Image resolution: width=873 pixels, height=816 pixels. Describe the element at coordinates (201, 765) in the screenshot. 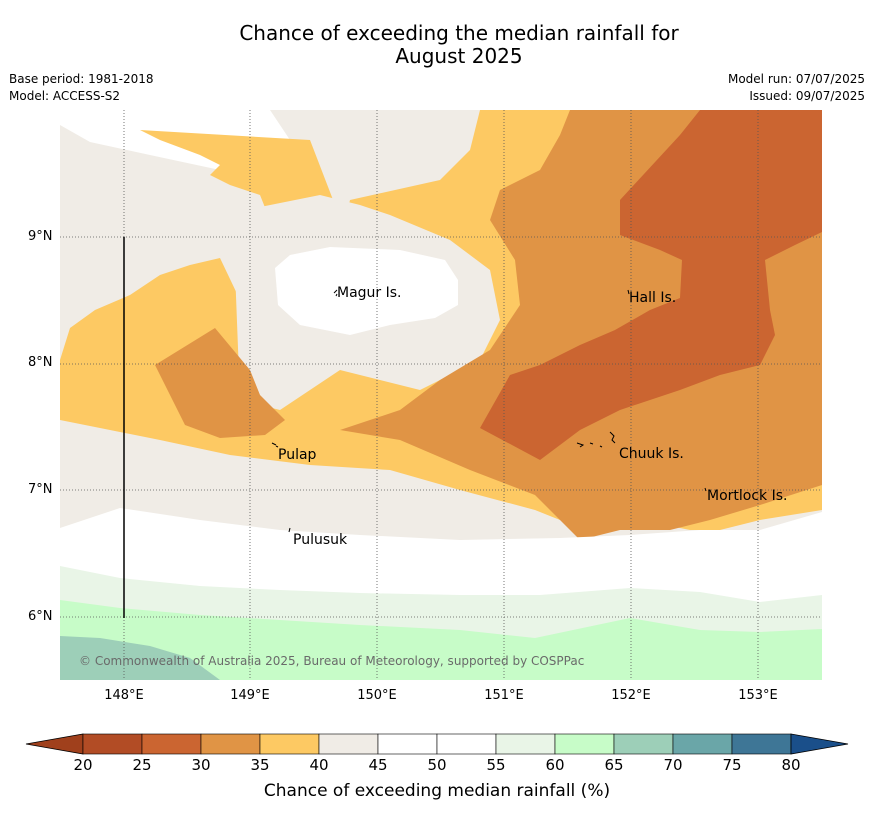

I see `colorbar-tick-30: 30` at that location.